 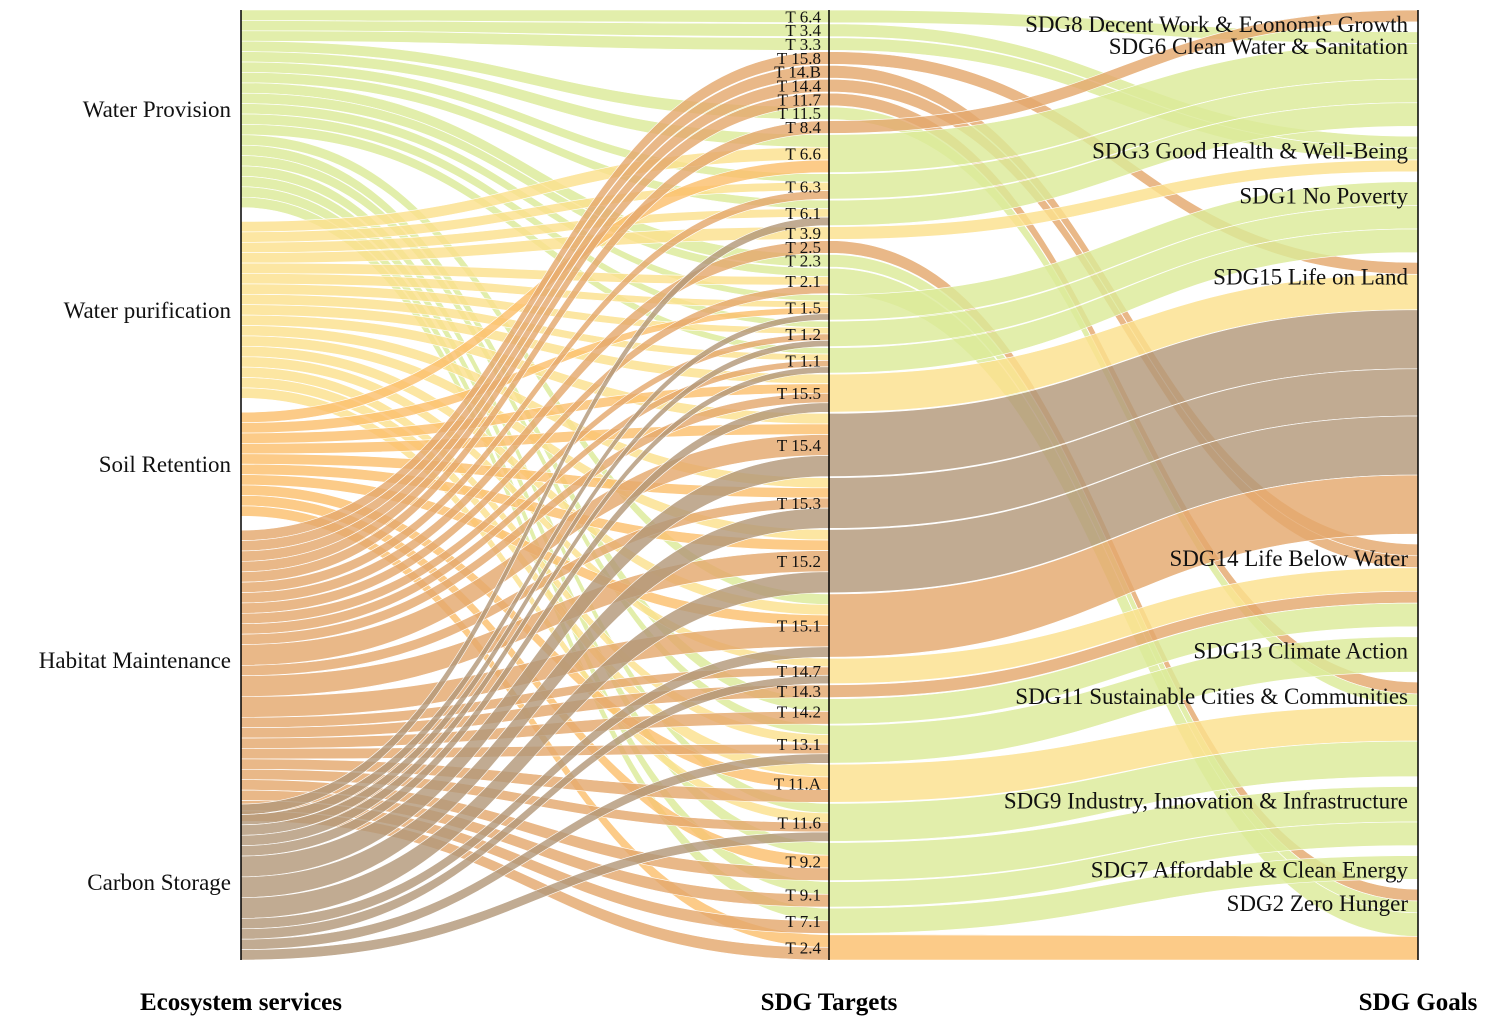 I want to click on services-column-title: Ecosystem services, so click(x=241, y=1002).